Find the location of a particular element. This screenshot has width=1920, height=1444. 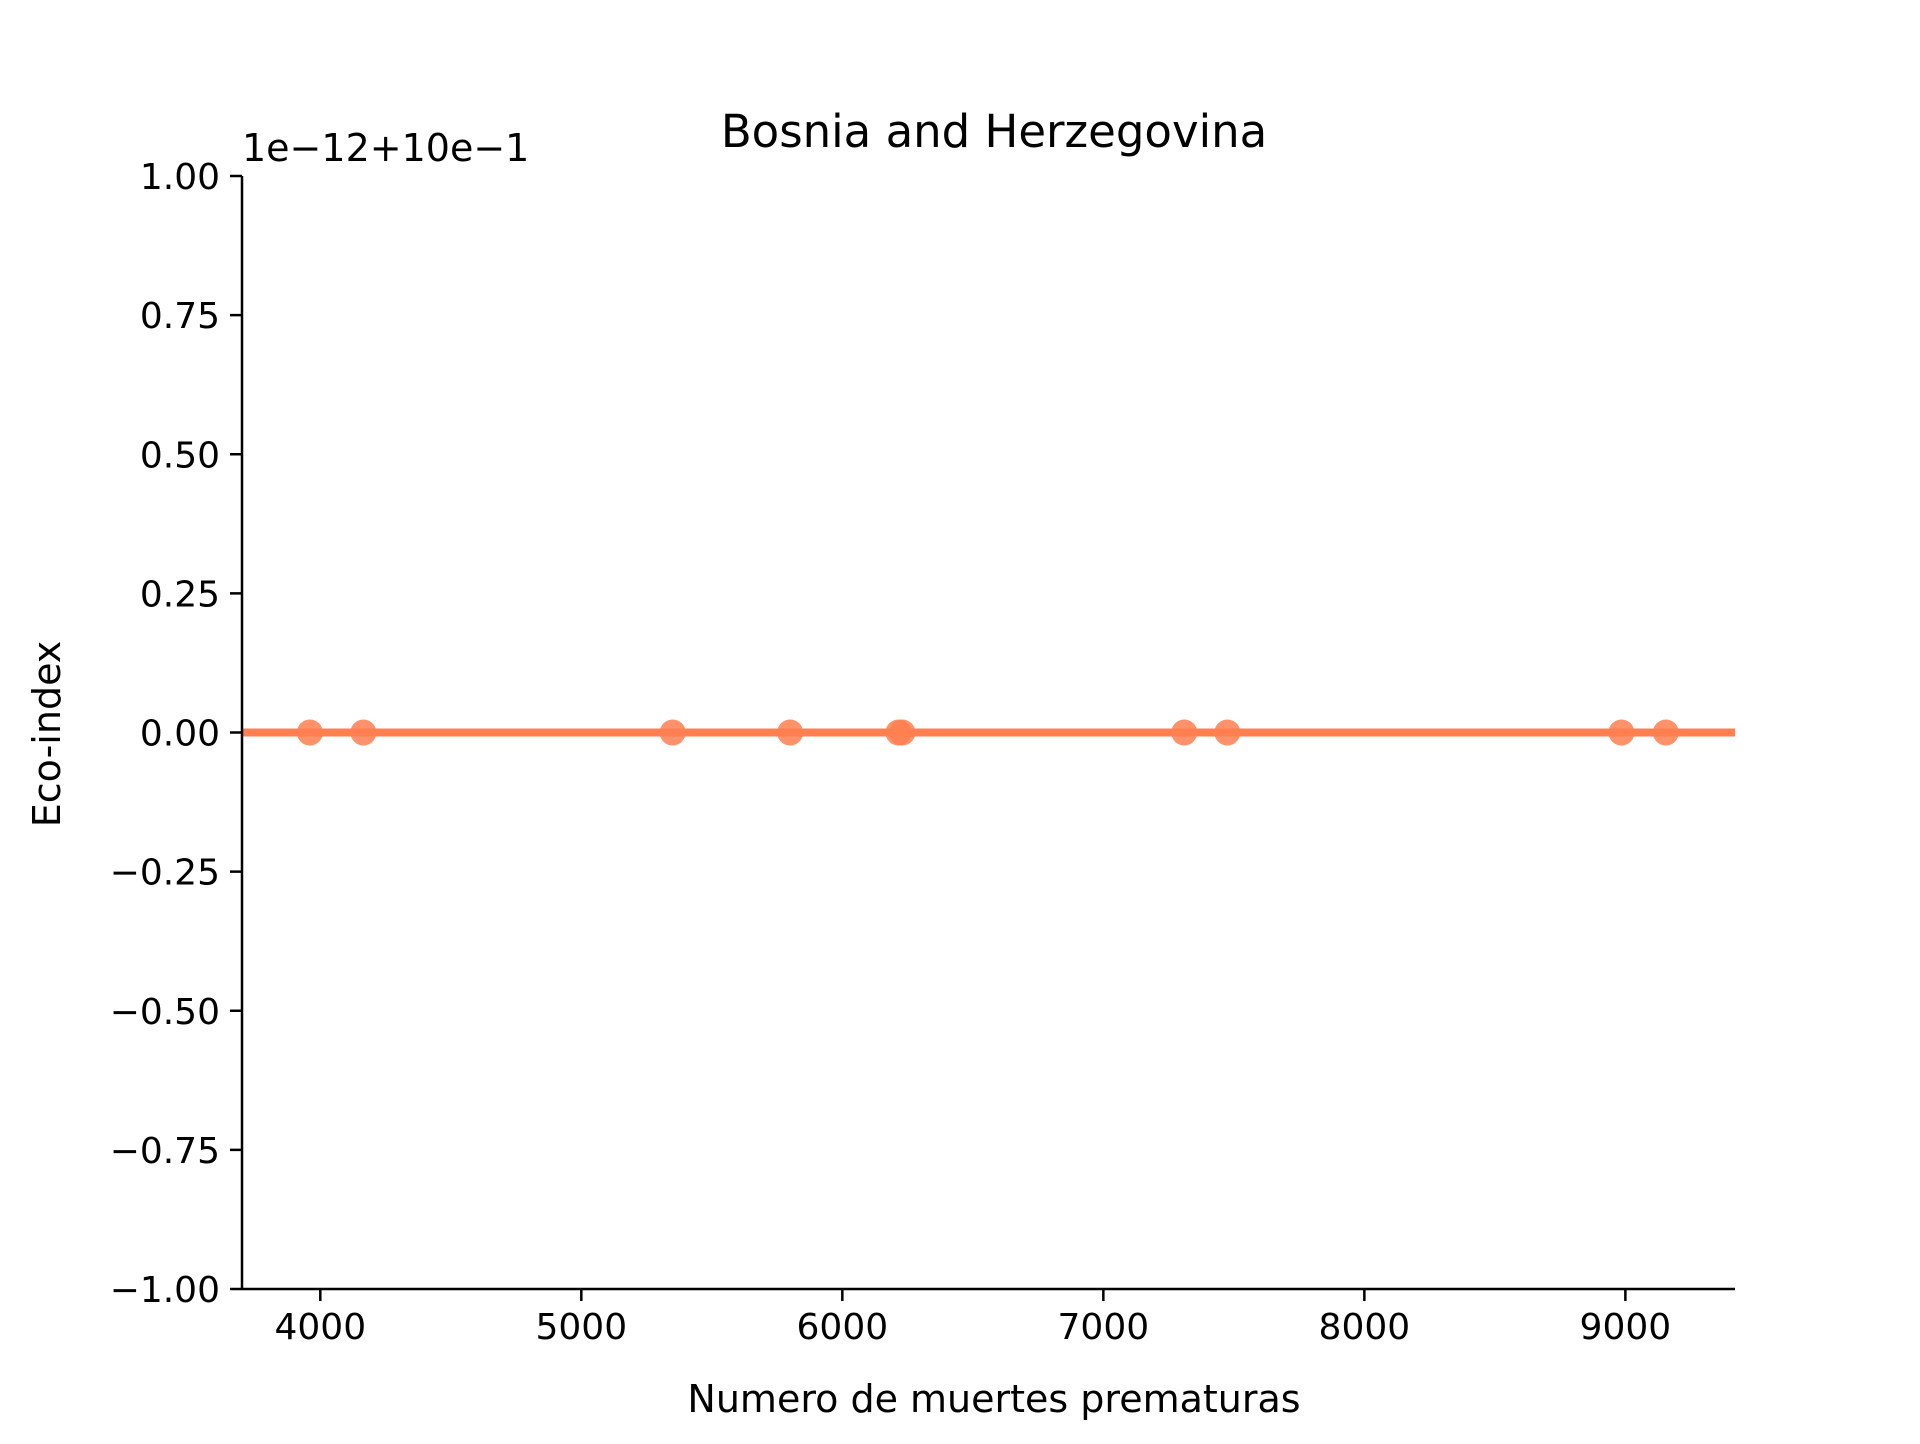

y-tick-label: −1.00 is located at coordinates (165, 1290).